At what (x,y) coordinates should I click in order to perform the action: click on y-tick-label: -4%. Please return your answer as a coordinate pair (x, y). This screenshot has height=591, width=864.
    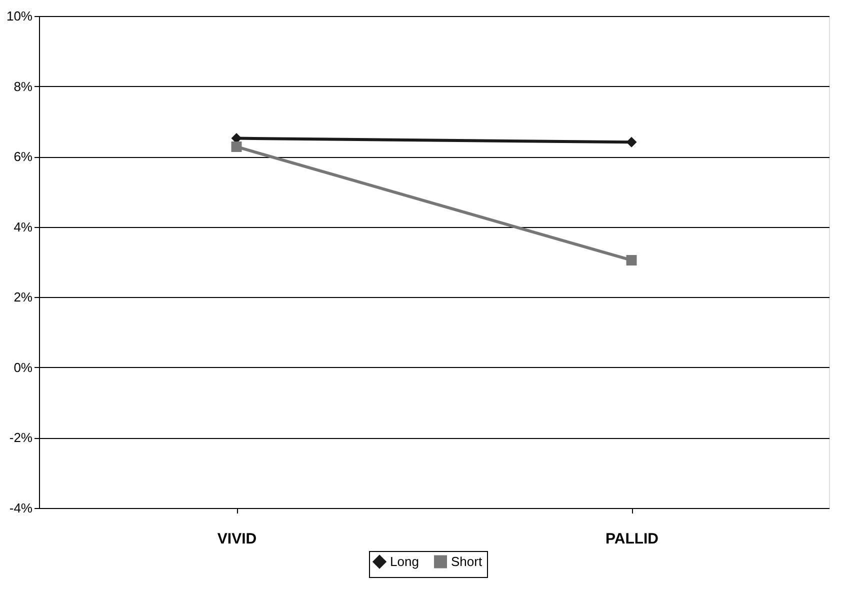
    Looking at the image, I should click on (21, 508).